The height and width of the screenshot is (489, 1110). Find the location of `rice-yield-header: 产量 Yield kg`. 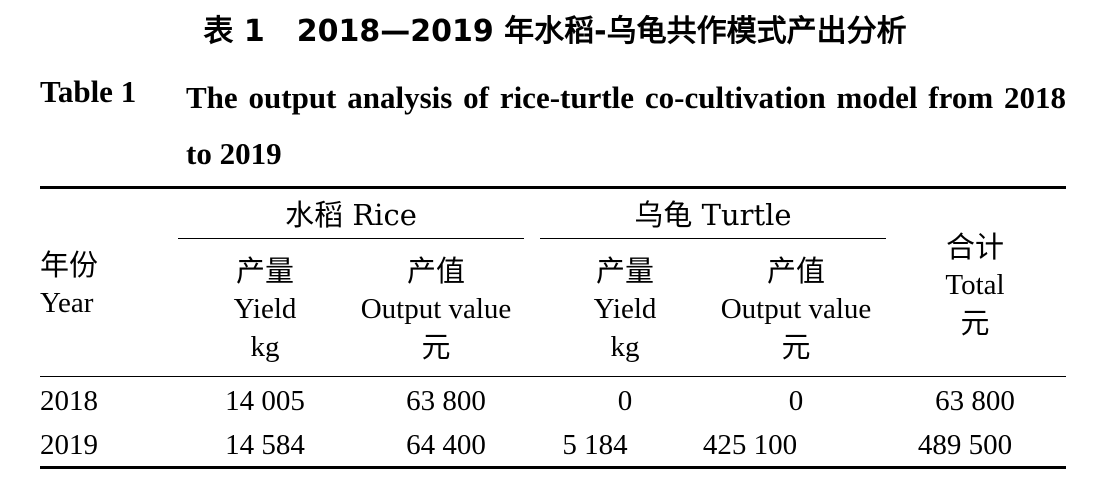

rice-yield-header: 产量 Yield kg is located at coordinates (265, 309).